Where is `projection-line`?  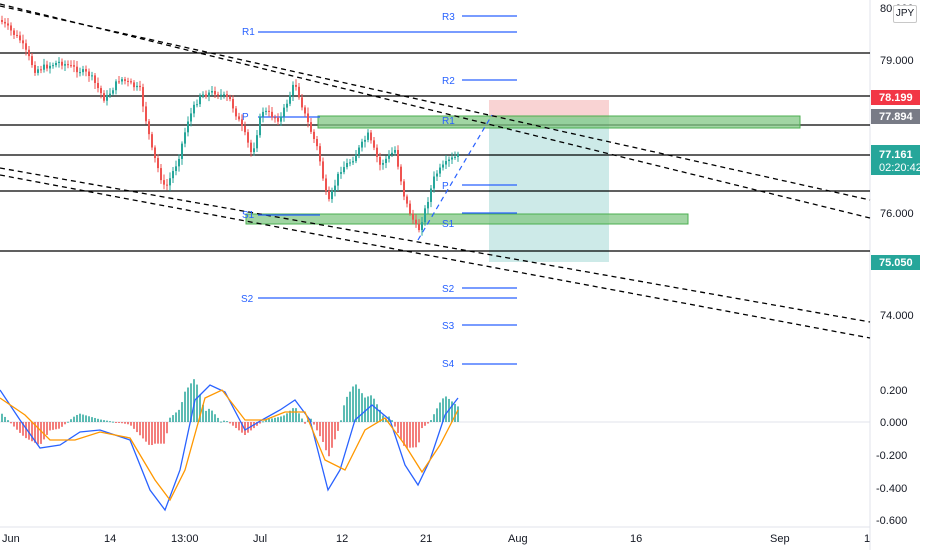 projection-line is located at coordinates (455, 177).